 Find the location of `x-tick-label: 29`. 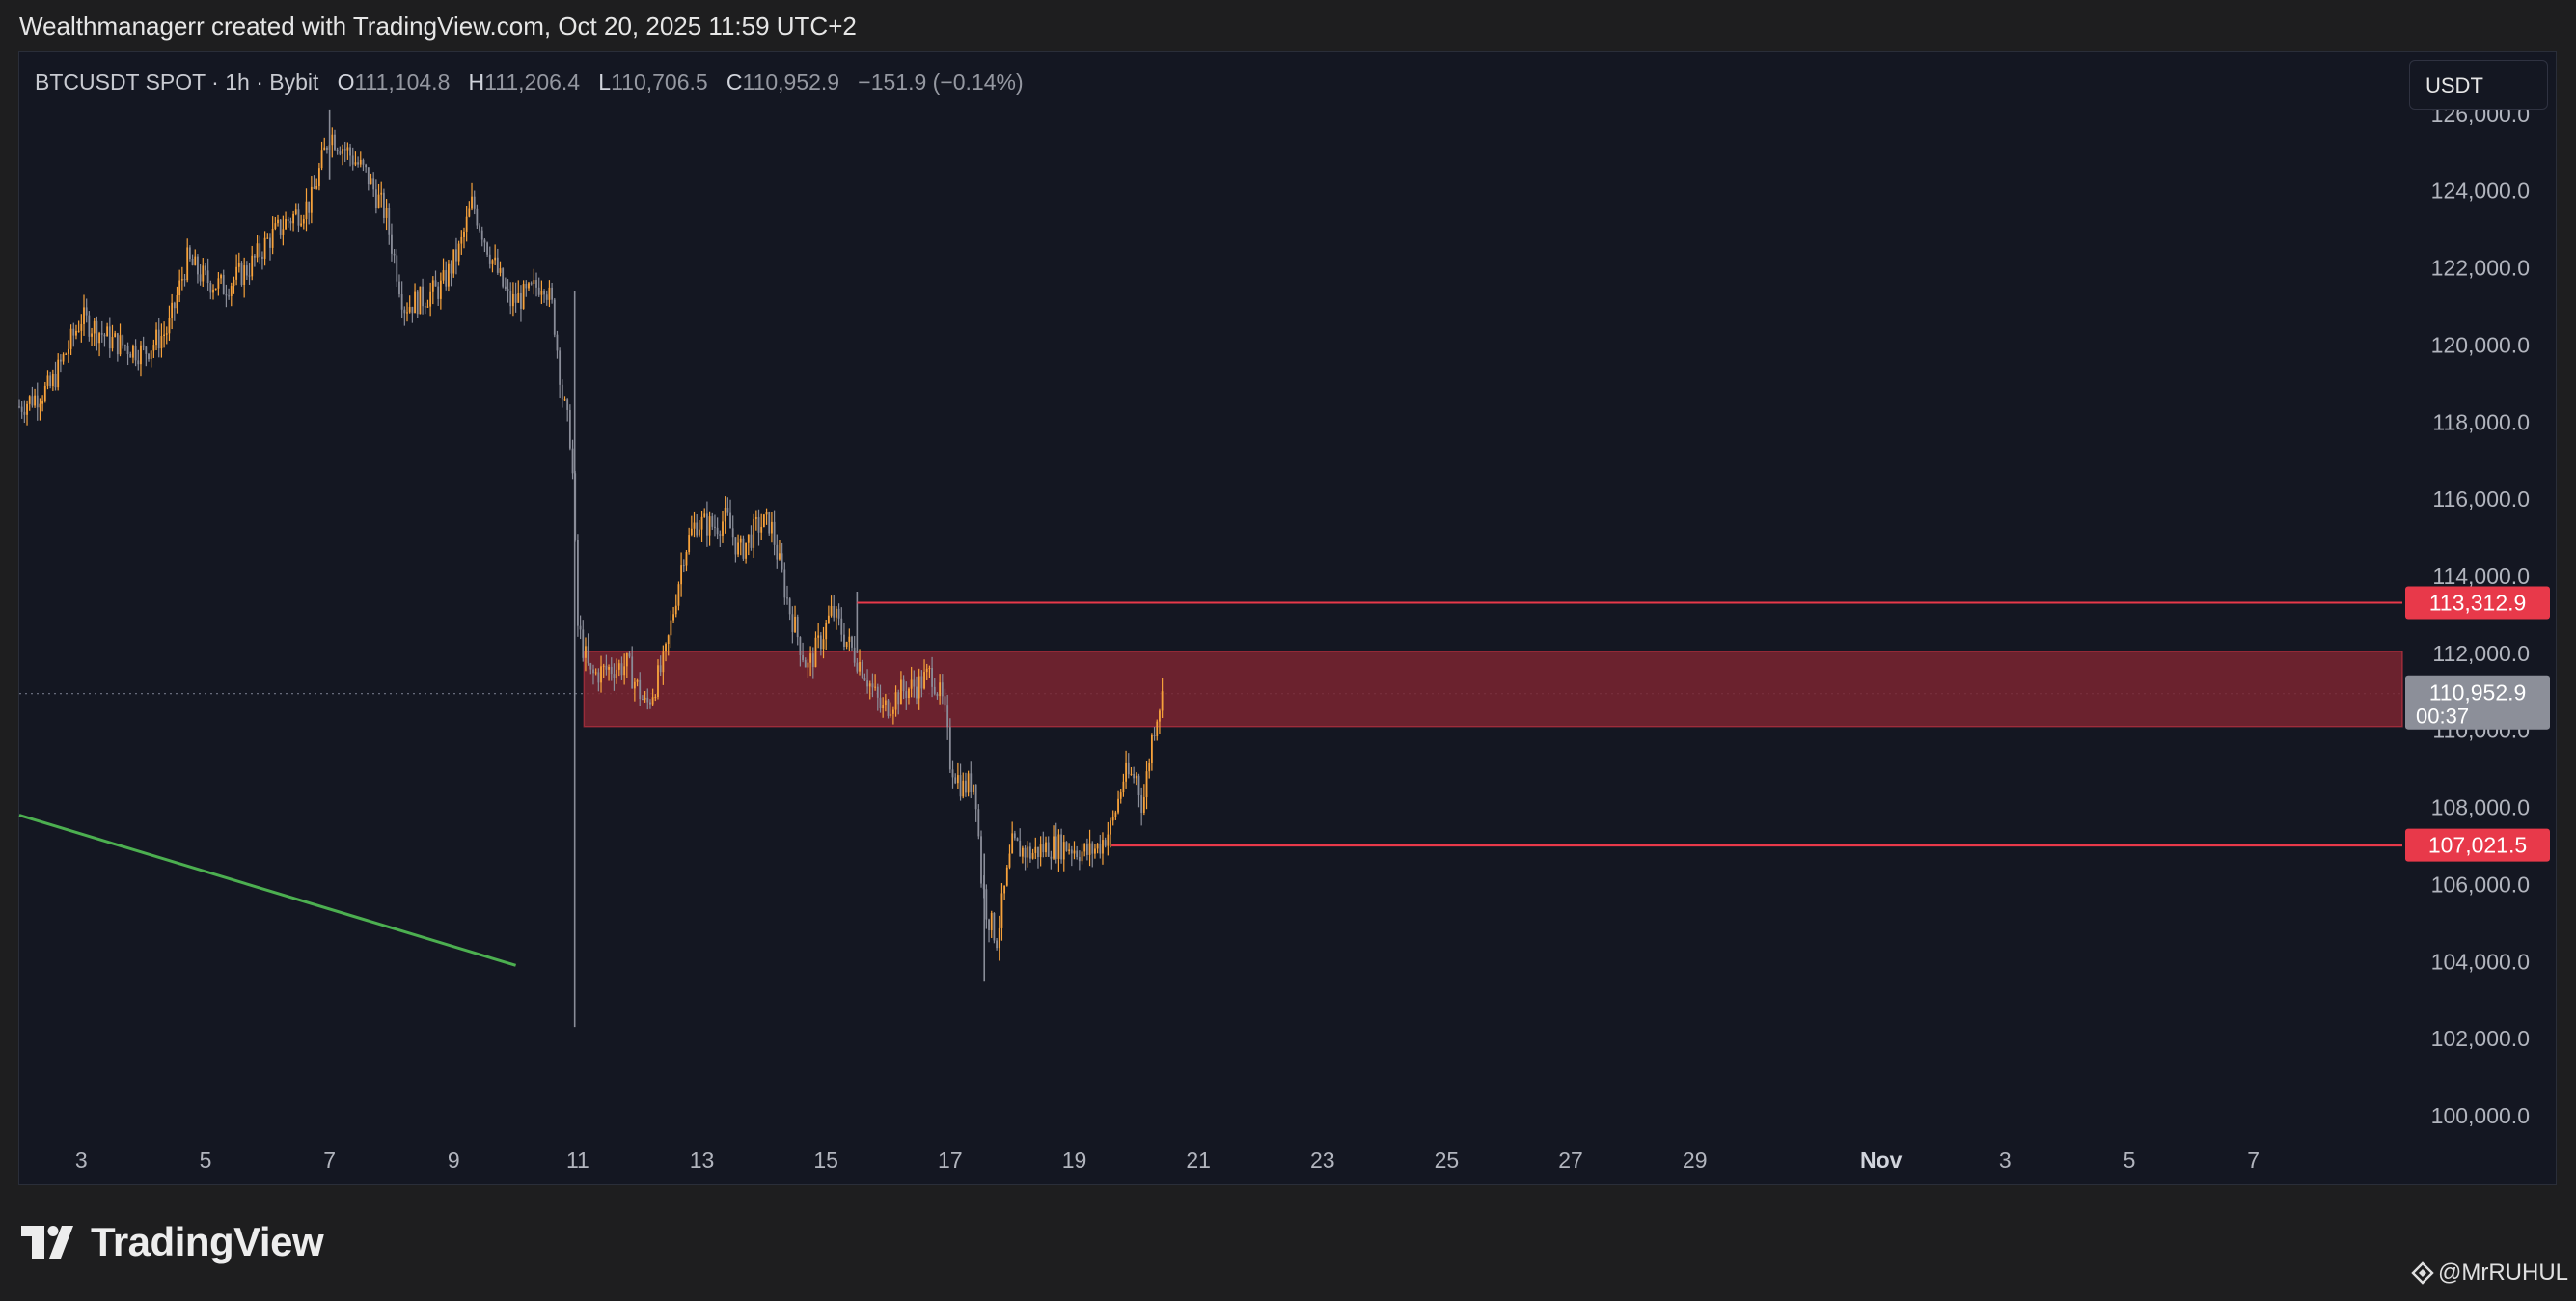

x-tick-label: 29 is located at coordinates (1696, 1160).